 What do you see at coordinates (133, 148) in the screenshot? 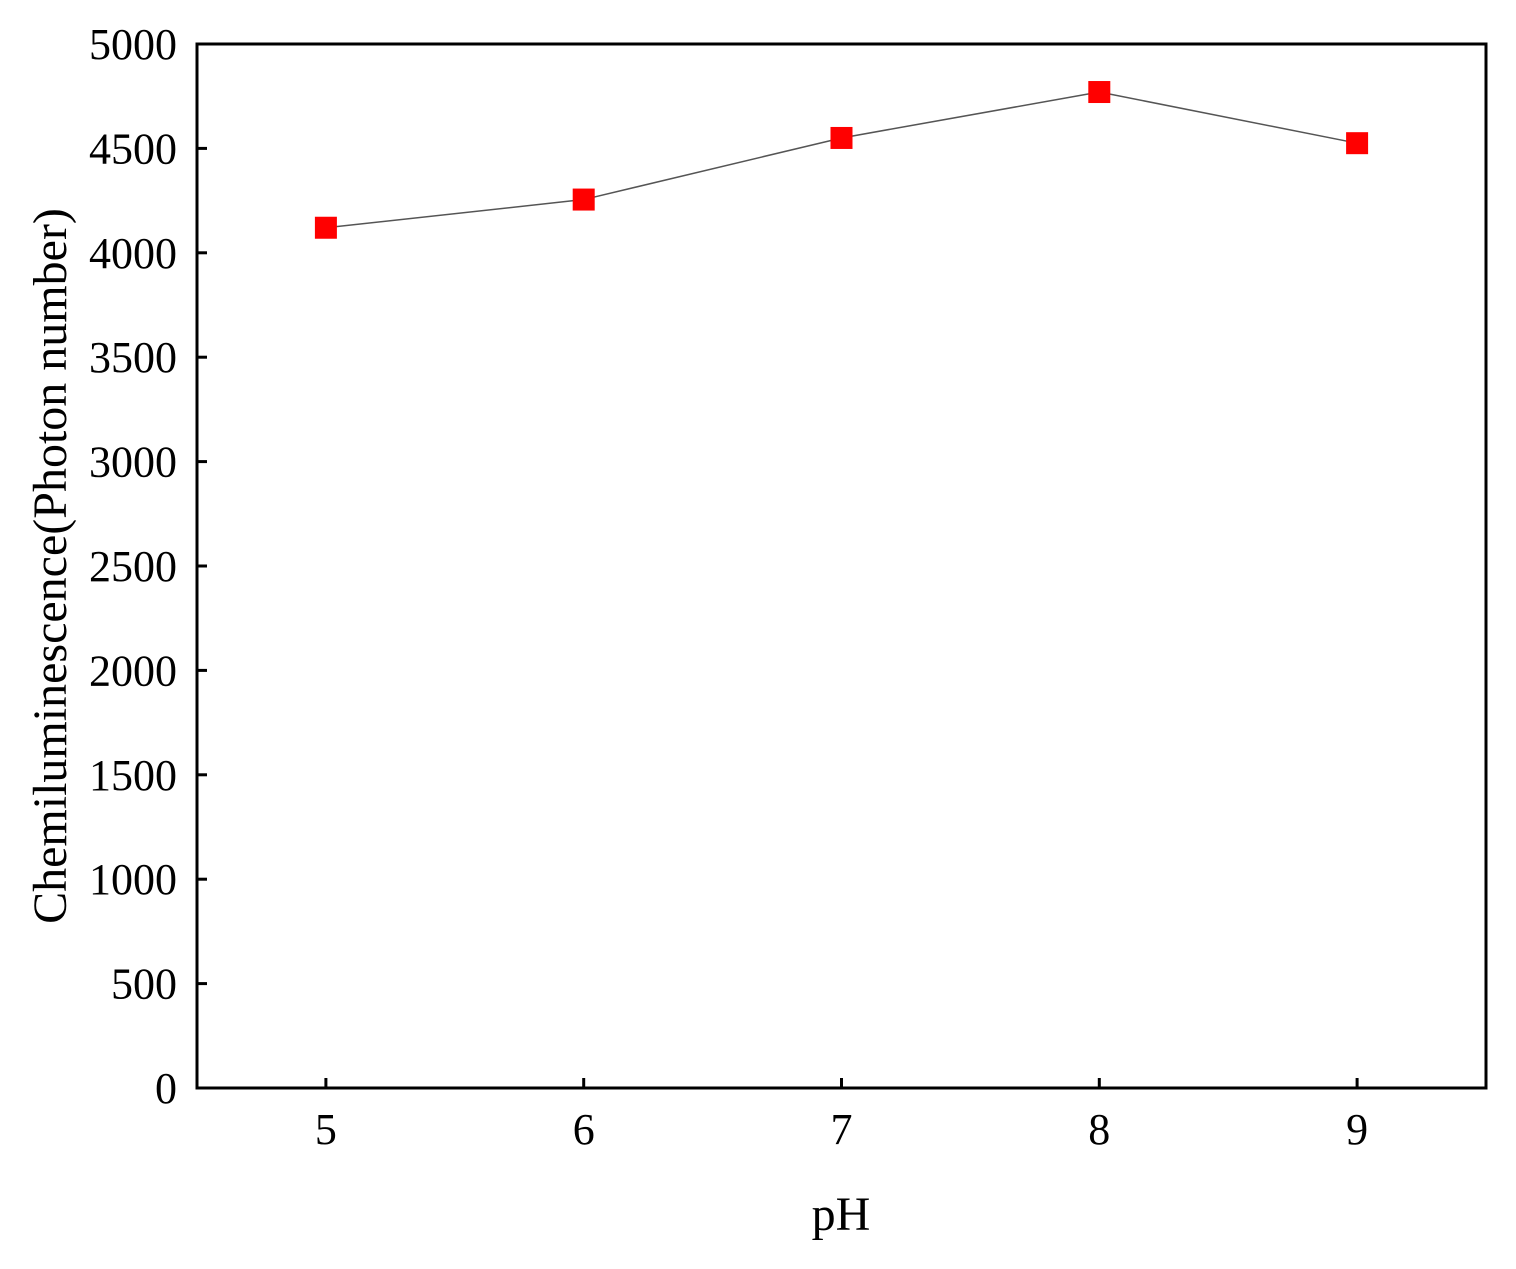
I see `y-tick-label: 4500` at bounding box center [133, 148].